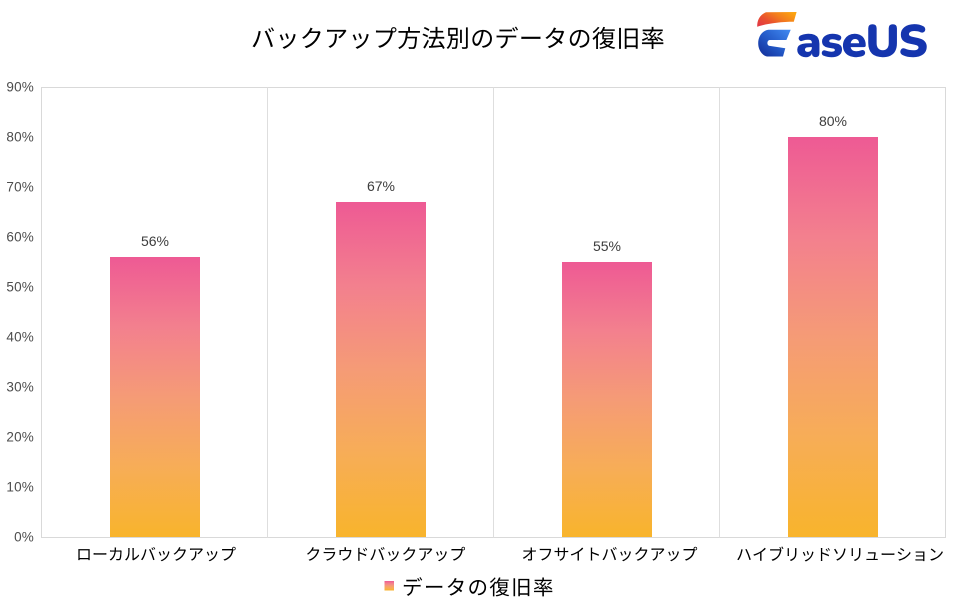 This screenshot has height=612, width=954. What do you see at coordinates (20, 387) in the screenshot?
I see `svg-text: 30%` at bounding box center [20, 387].